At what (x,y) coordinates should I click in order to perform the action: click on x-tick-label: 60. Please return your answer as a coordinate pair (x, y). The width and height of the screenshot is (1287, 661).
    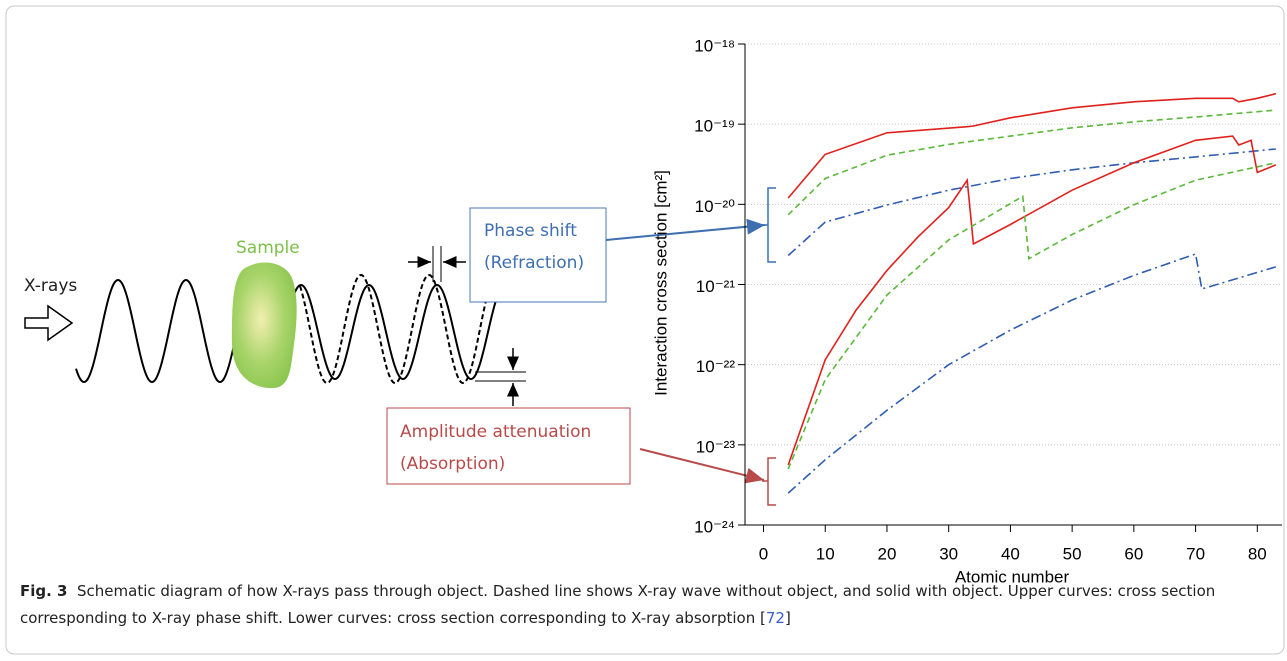
    Looking at the image, I should click on (1133, 553).